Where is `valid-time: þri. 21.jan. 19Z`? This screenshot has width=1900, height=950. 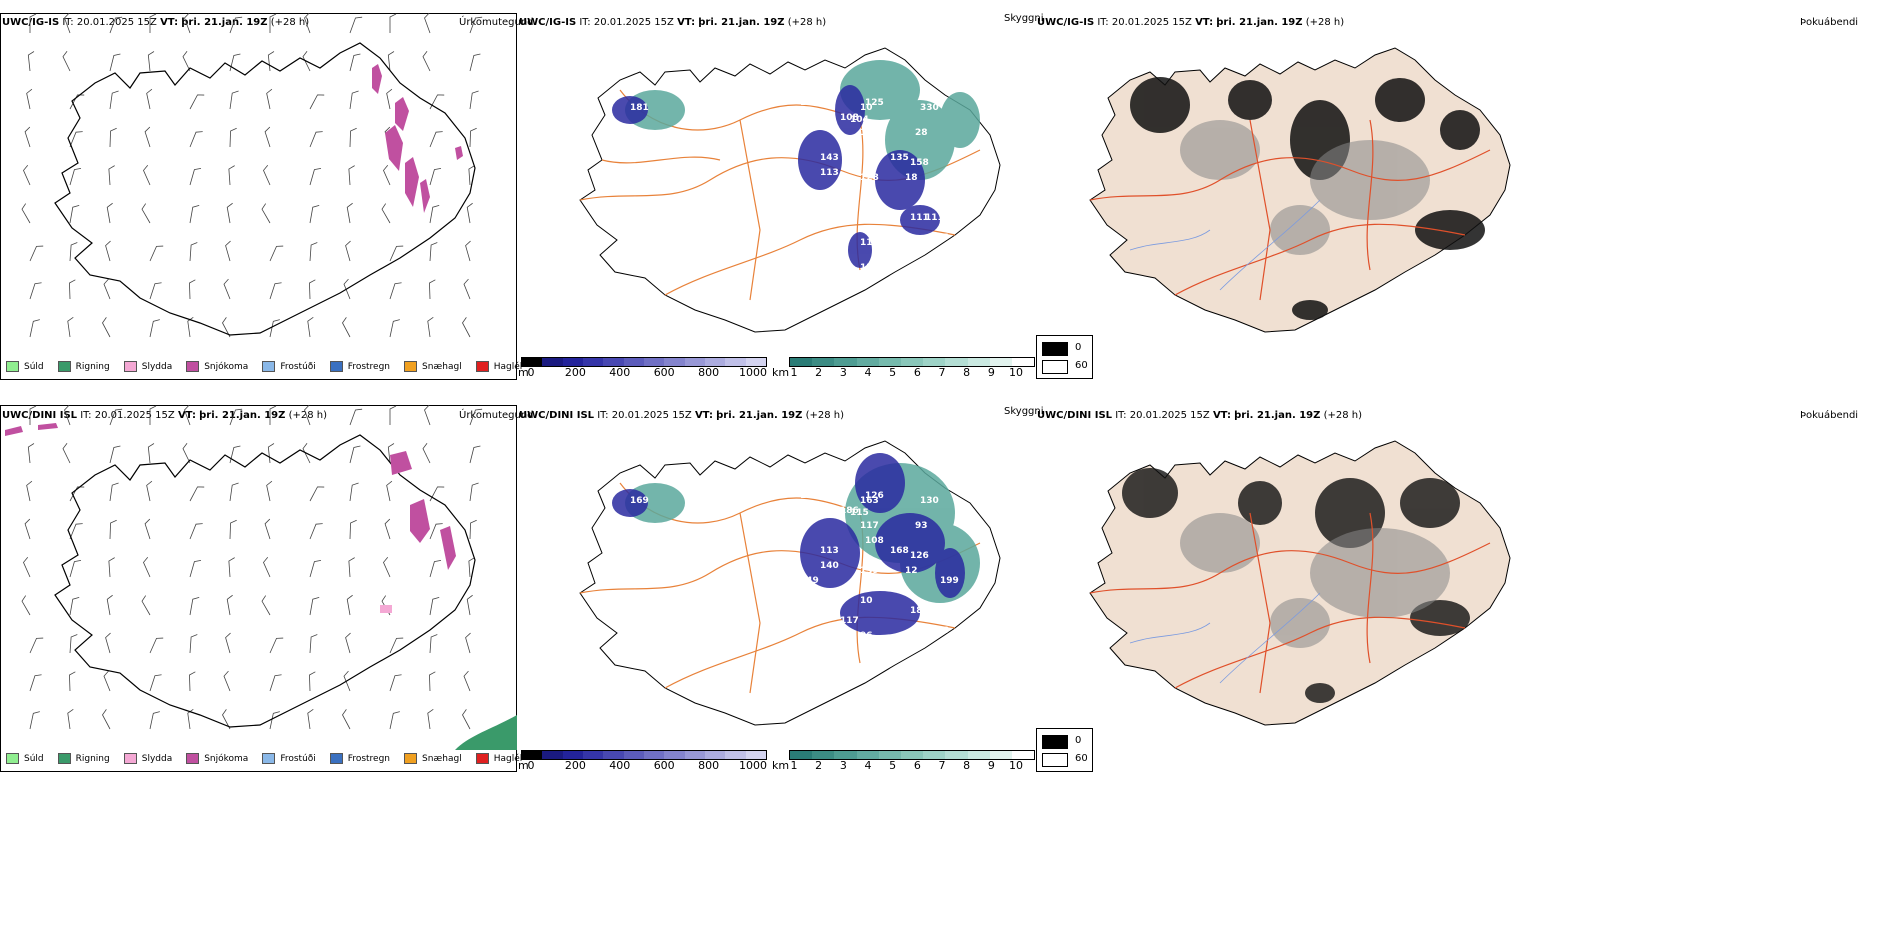
valid-time: þri. 21.jan. 19Z is located at coordinates (1259, 22).